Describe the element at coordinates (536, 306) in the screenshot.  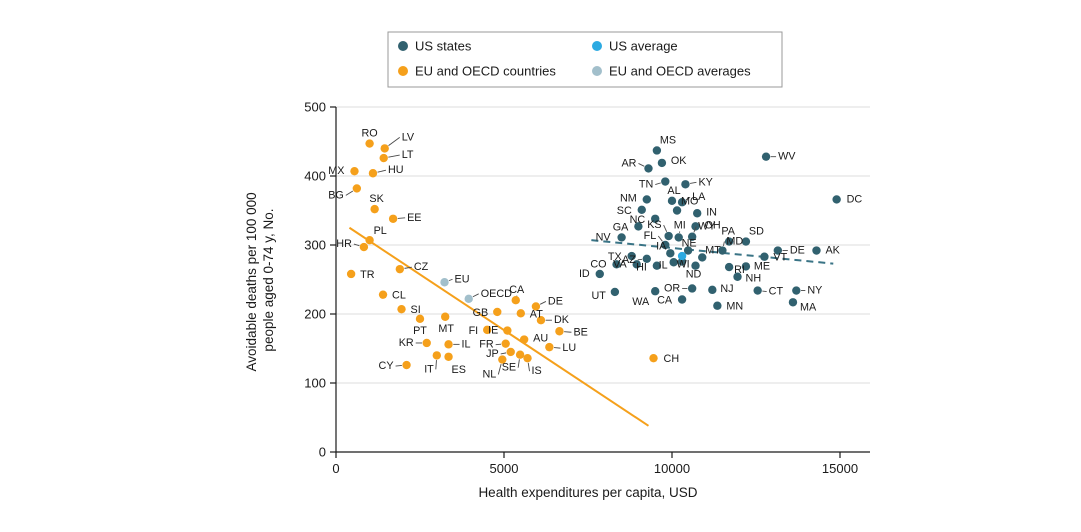
I see `point-eu-oecd-countries-de` at that location.